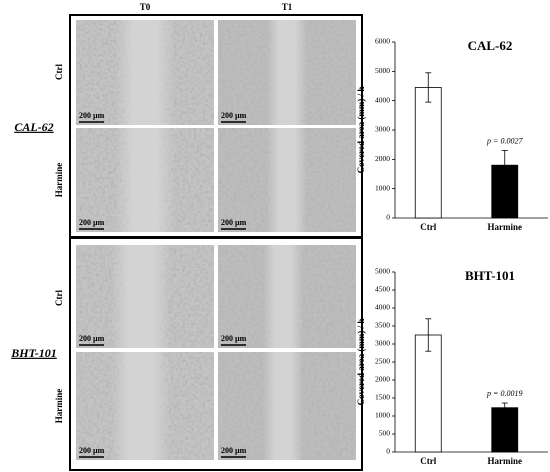 The image size is (550, 472). What do you see at coordinates (382, 41) in the screenshot?
I see `y-tick-label: 6000` at bounding box center [382, 41].